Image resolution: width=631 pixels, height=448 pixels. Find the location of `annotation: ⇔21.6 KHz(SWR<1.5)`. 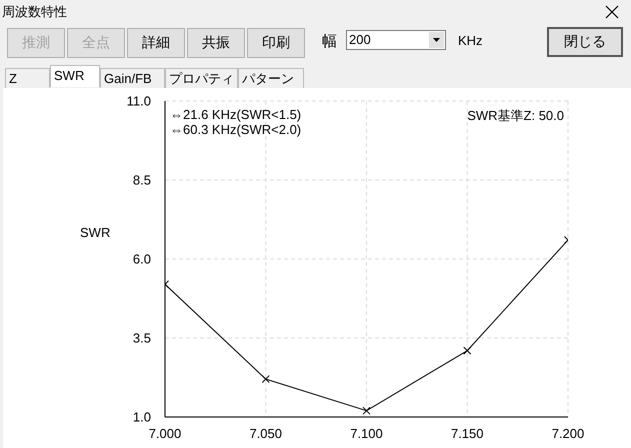

annotation: ⇔21.6 KHz(SWR<1.5) is located at coordinates (236, 114).